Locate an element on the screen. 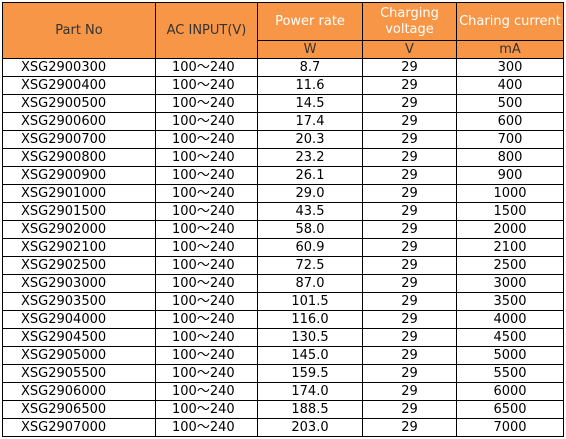 The image size is (566, 439). table-cell: 4500 is located at coordinates (510, 337).